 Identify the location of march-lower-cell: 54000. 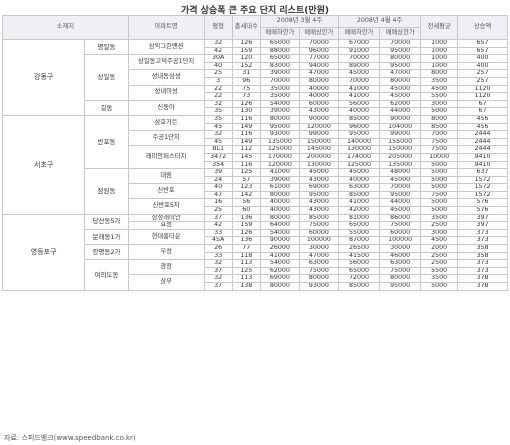
(279, 263).